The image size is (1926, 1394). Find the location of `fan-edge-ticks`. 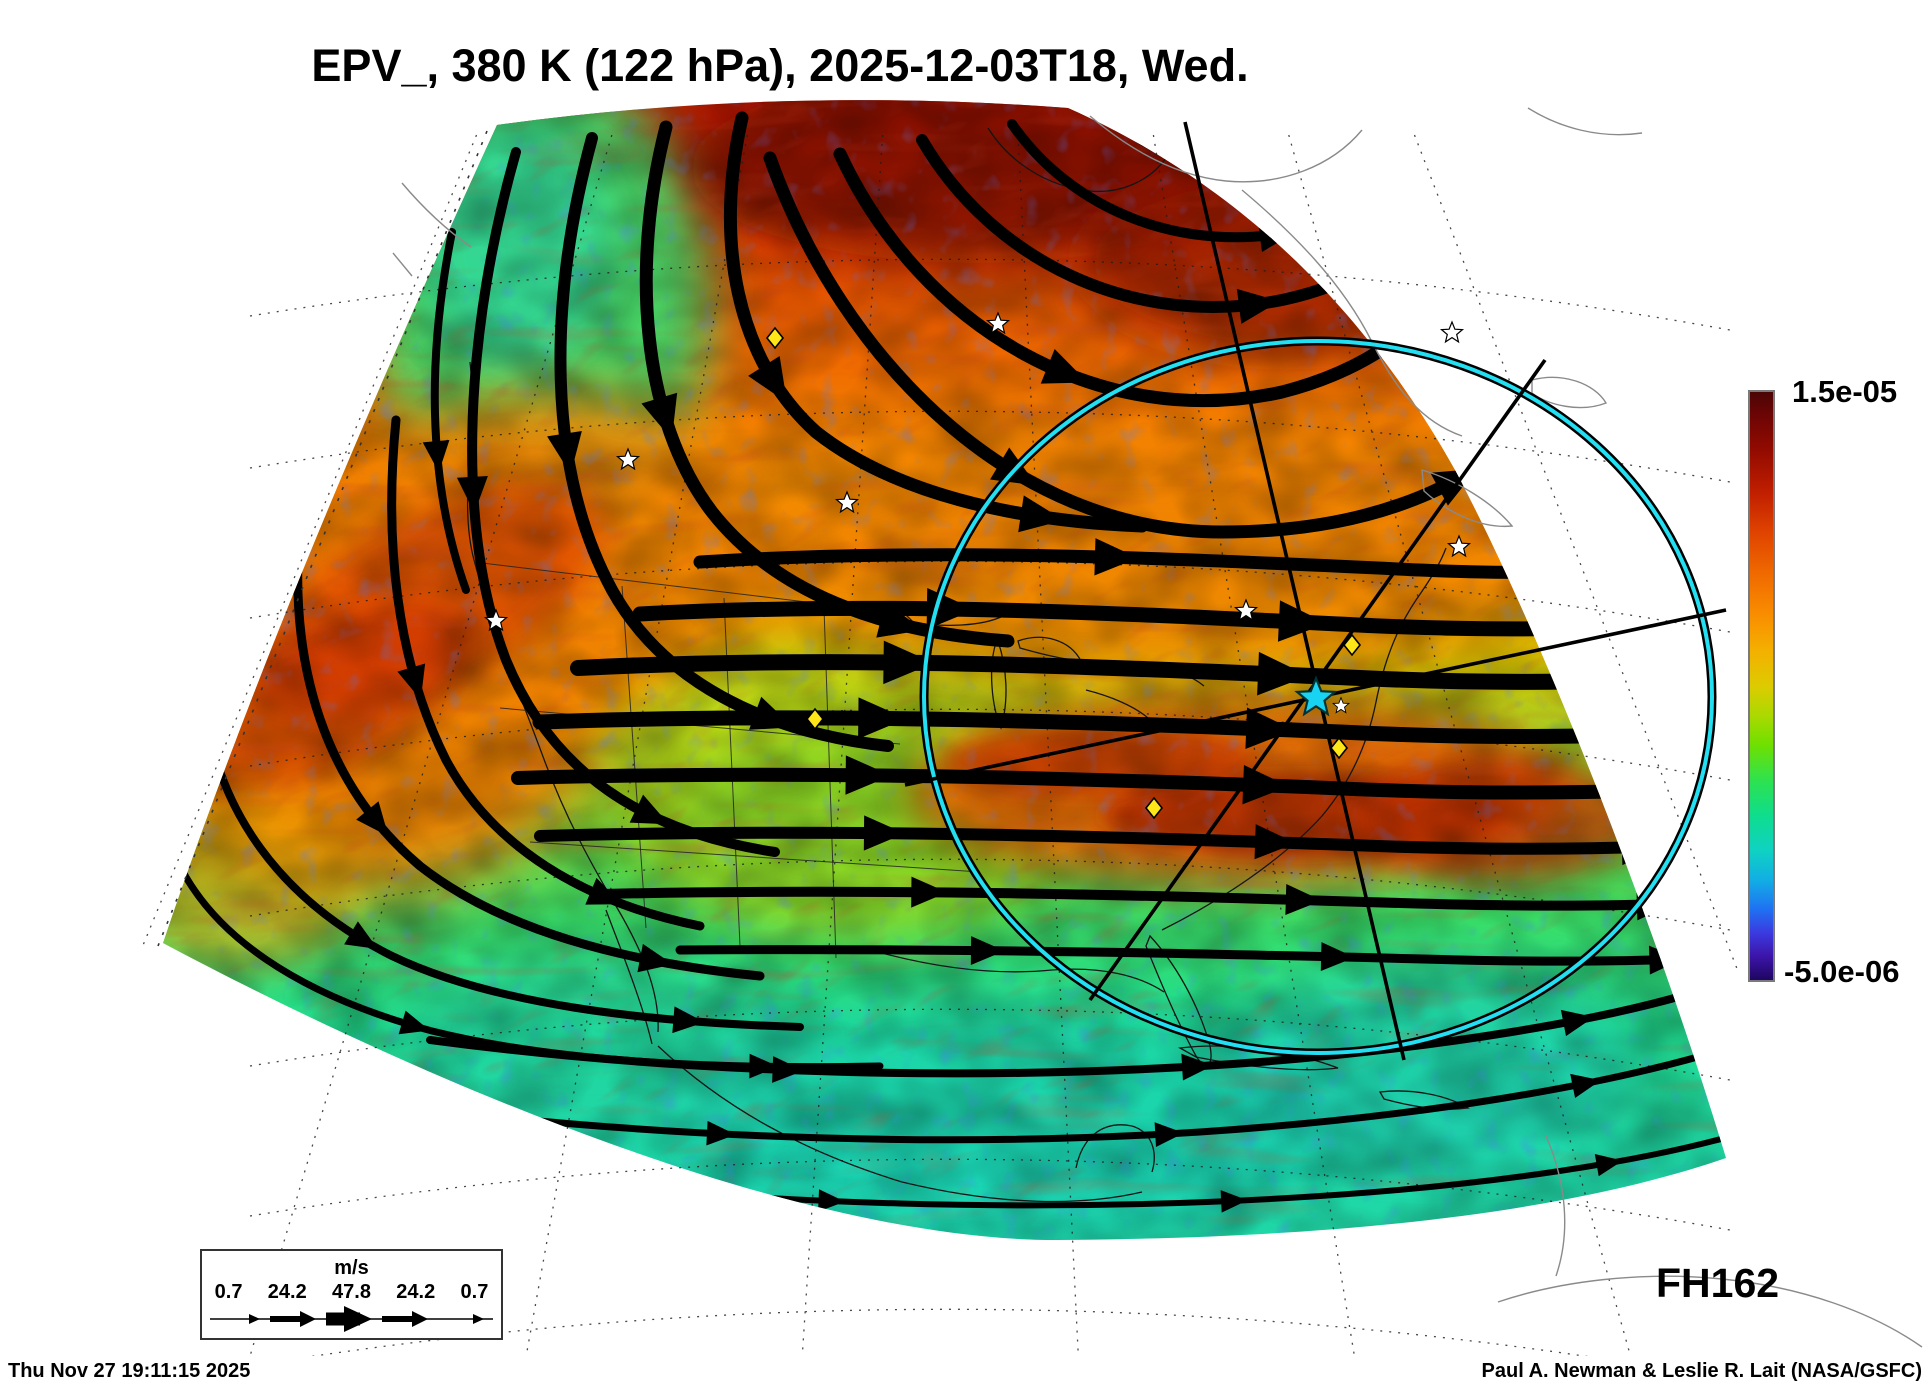

fan-edge-ticks is located at coordinates (322, 538).